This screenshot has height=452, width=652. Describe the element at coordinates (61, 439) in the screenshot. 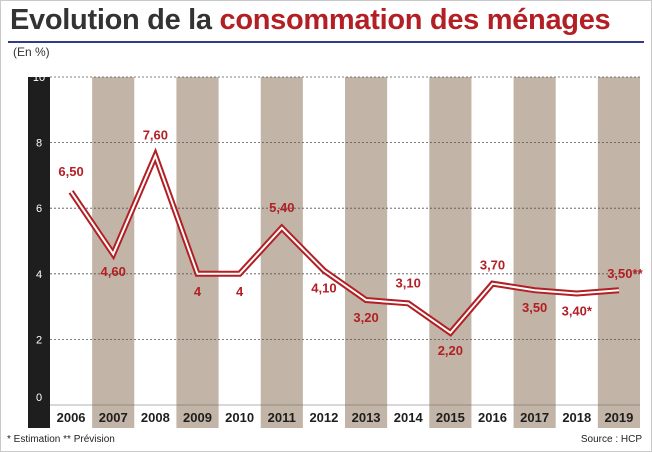

I see `footnote: * Estimation ** Prévision` at that location.